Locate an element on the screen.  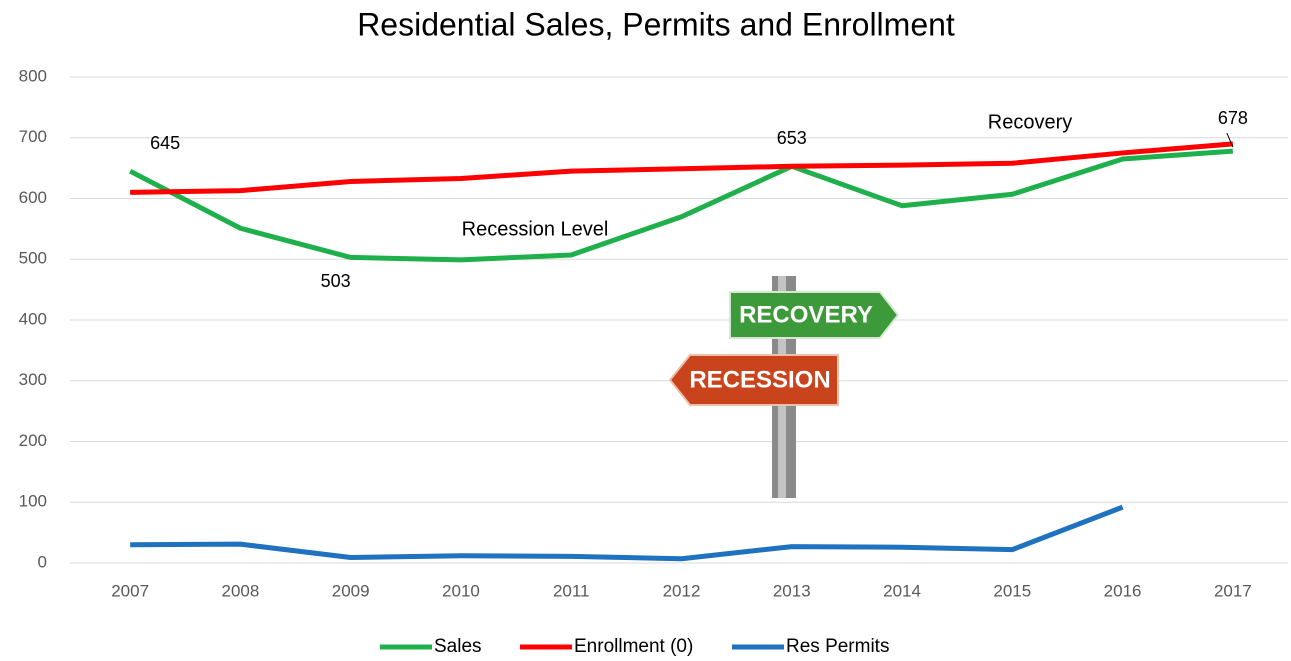
y-tick-label: 200 is located at coordinates (33, 440).